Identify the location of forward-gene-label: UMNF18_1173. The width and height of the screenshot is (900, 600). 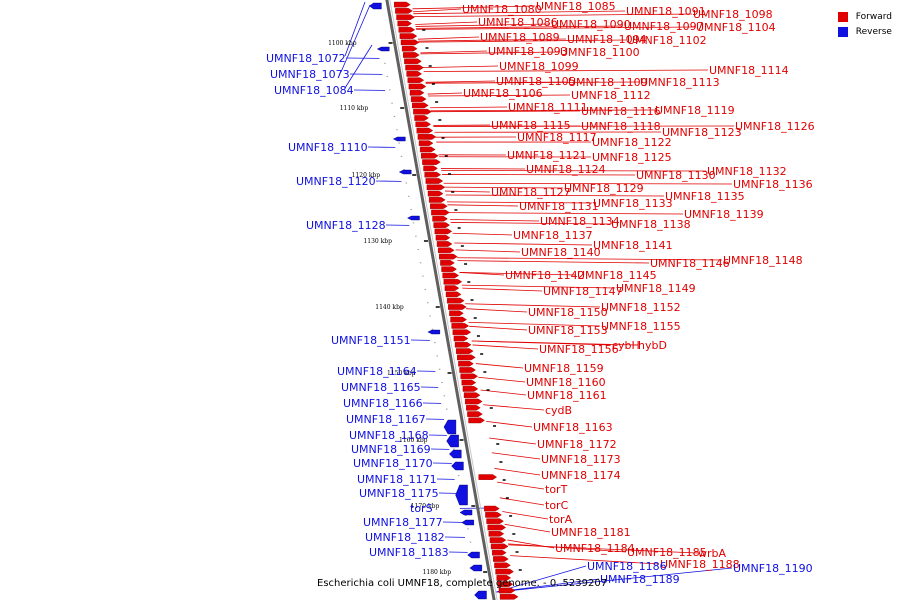
(581, 459).